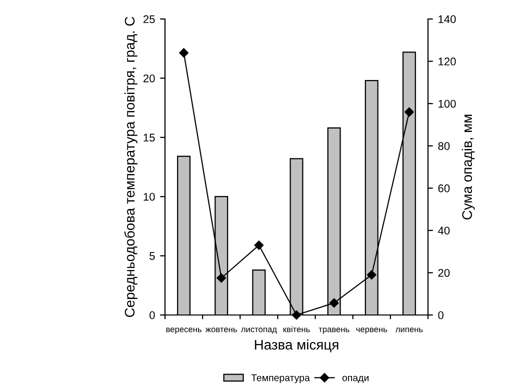 Image resolution: width=524 pixels, height=386 pixels. Describe the element at coordinates (184, 331) in the screenshot. I see `x-tick-label: вересень` at that location.